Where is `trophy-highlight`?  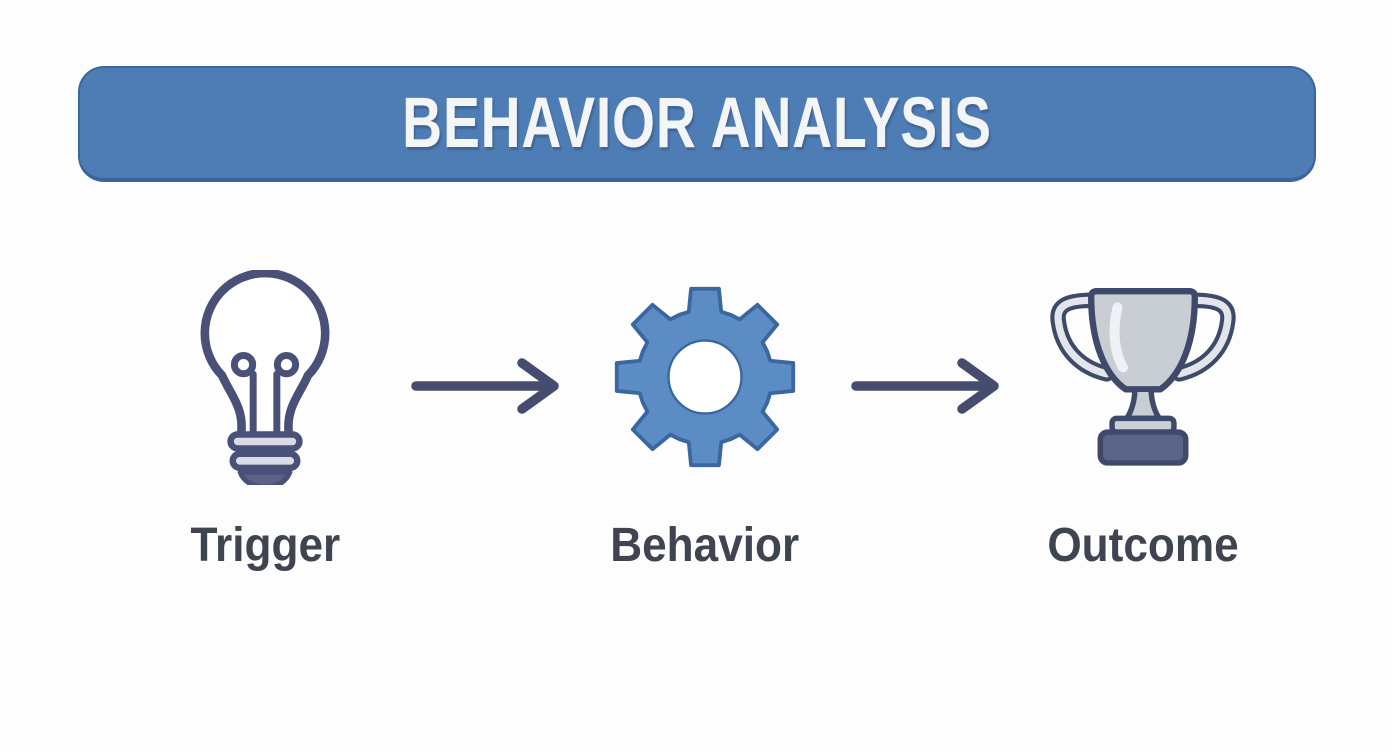
trophy-highlight is located at coordinates (1118, 337).